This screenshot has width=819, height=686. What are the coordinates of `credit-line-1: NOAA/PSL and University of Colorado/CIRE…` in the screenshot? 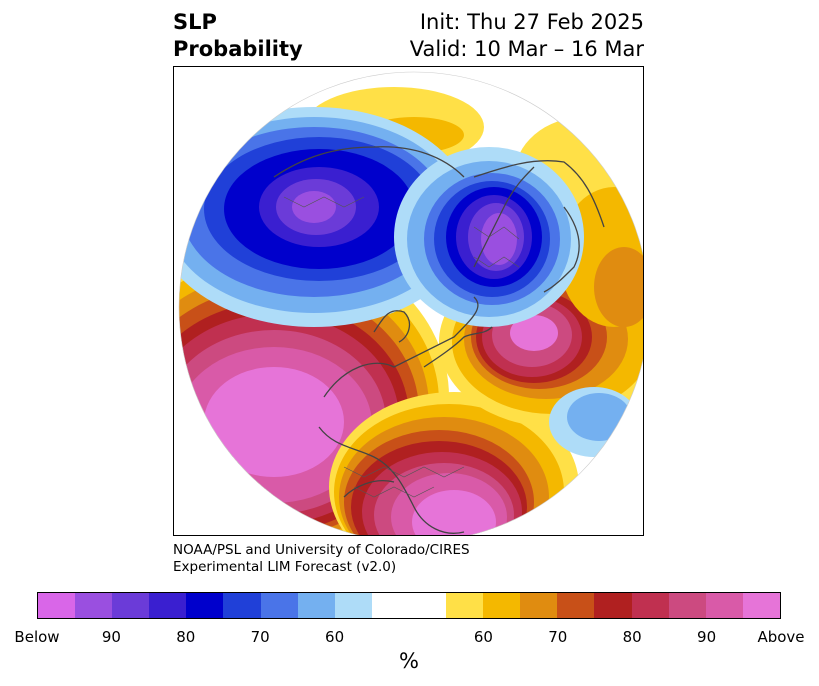 It's located at (321, 550).